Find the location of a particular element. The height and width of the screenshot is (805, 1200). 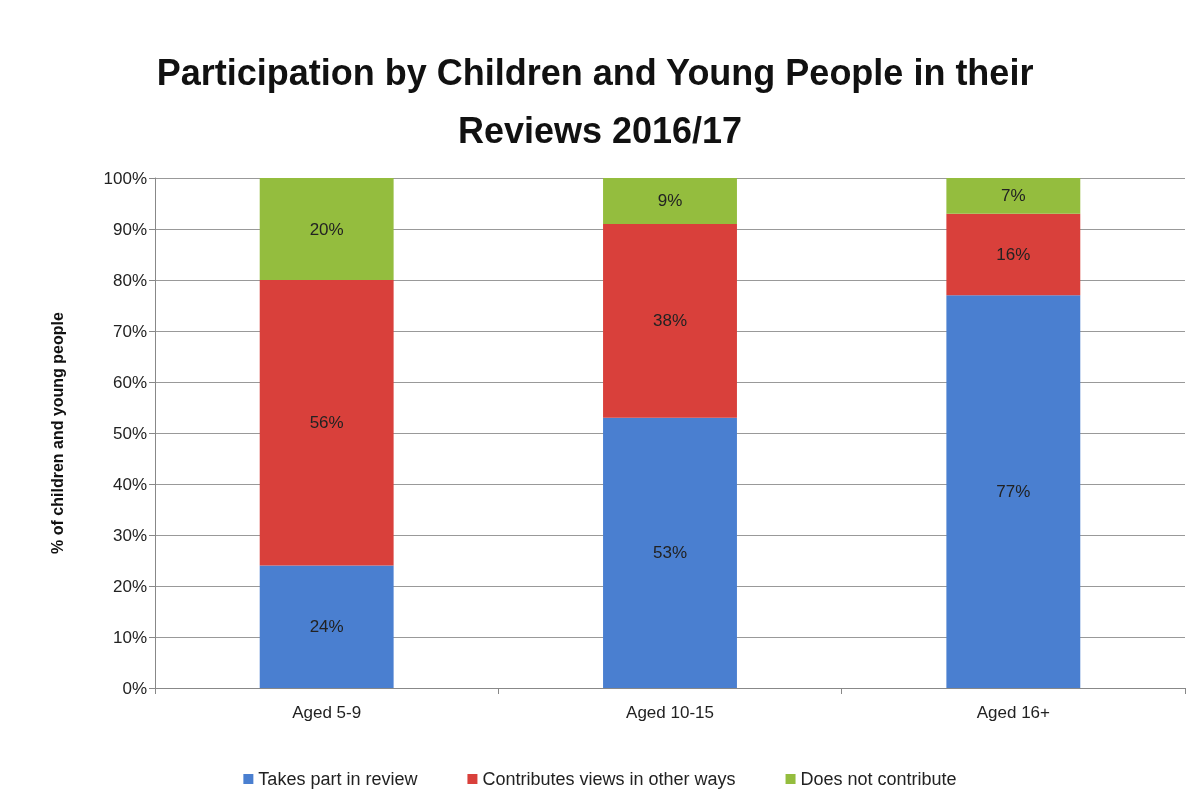

data-label: 24% is located at coordinates (326, 627).